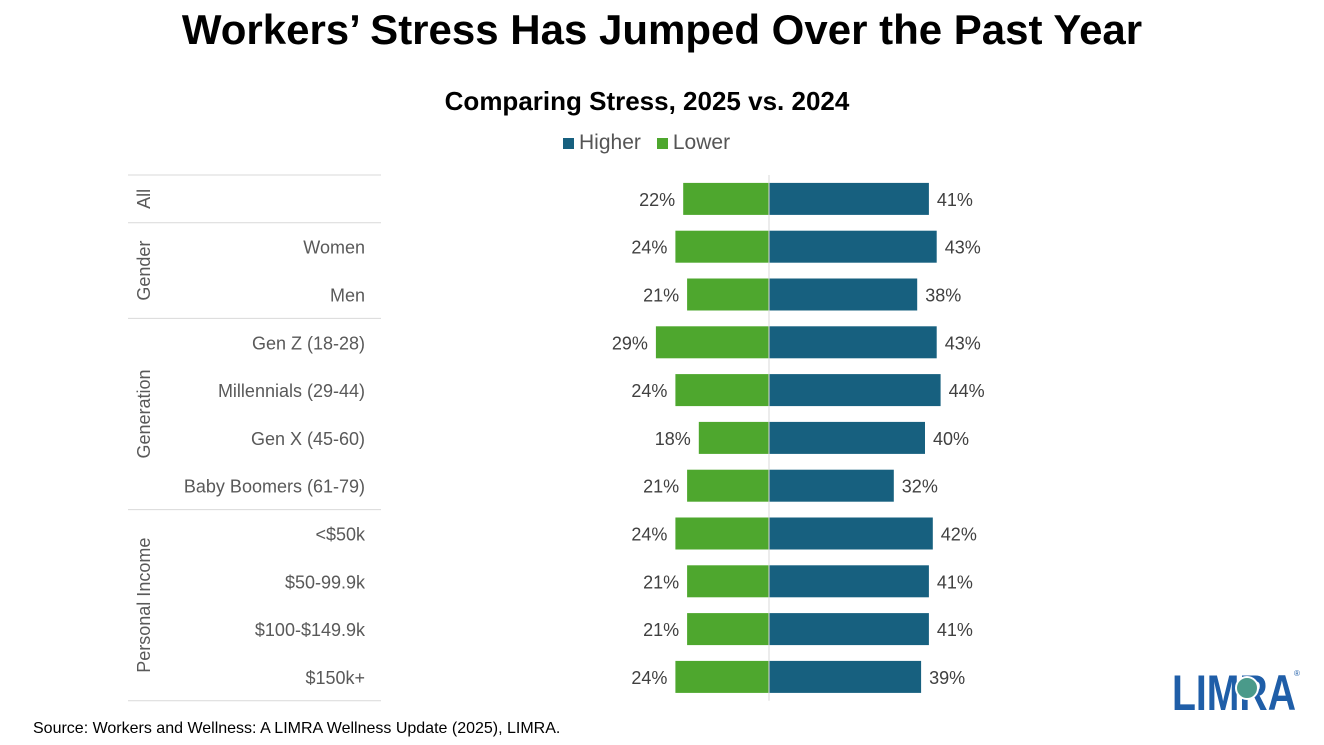 This screenshot has height=745, width=1324. Describe the element at coordinates (310, 630) in the screenshot. I see `category-label: $100-$149.9k` at that location.